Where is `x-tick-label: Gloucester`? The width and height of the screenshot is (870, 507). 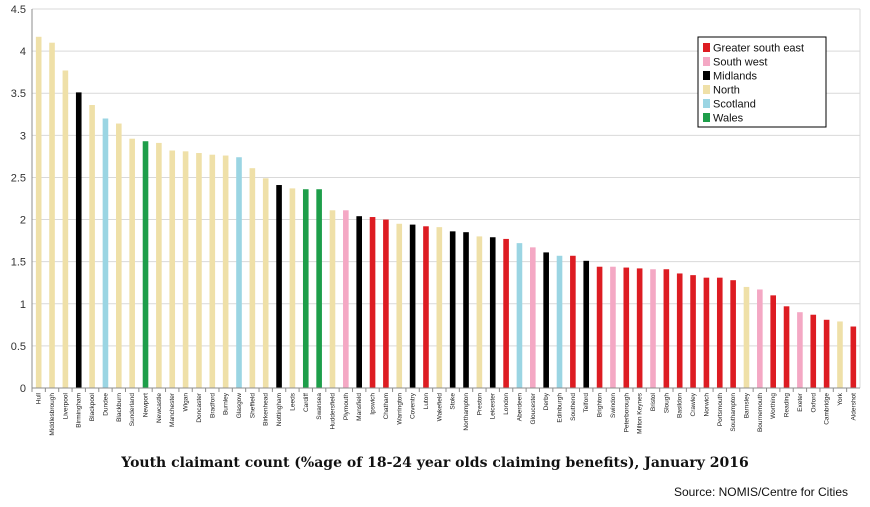 x-tick-label: Gloucester is located at coordinates (533, 408).